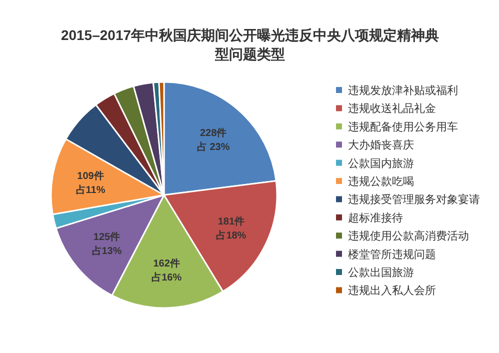 The width and height of the screenshot is (499, 353). What do you see at coordinates (375, 217) in the screenshot?
I see `legend-label: 超标准接待` at bounding box center [375, 217].